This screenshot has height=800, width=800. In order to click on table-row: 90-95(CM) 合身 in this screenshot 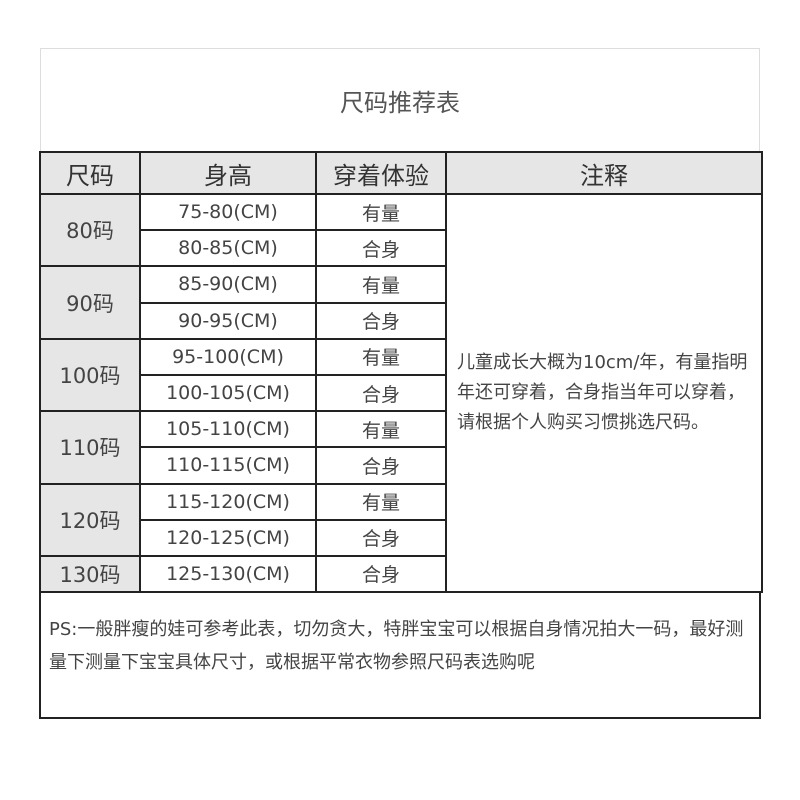, I will do `click(401, 320)`.